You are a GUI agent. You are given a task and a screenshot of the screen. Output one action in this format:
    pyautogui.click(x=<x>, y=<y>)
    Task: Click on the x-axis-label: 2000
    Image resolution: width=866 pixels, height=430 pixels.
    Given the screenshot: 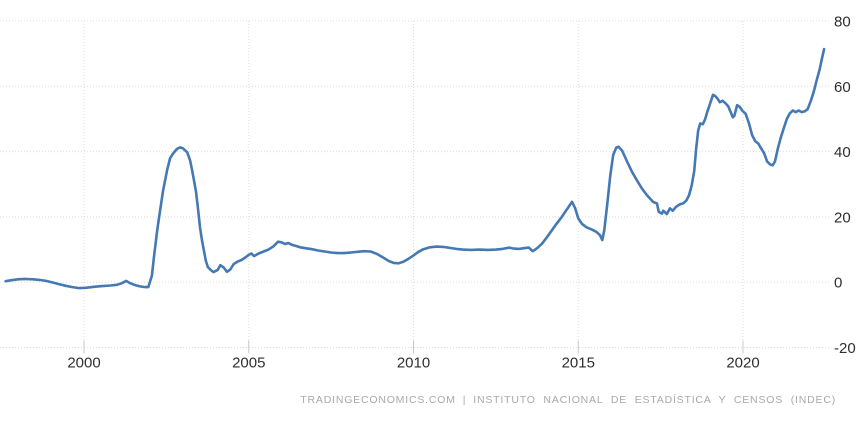 What is the action you would take?
    pyautogui.click(x=83, y=363)
    